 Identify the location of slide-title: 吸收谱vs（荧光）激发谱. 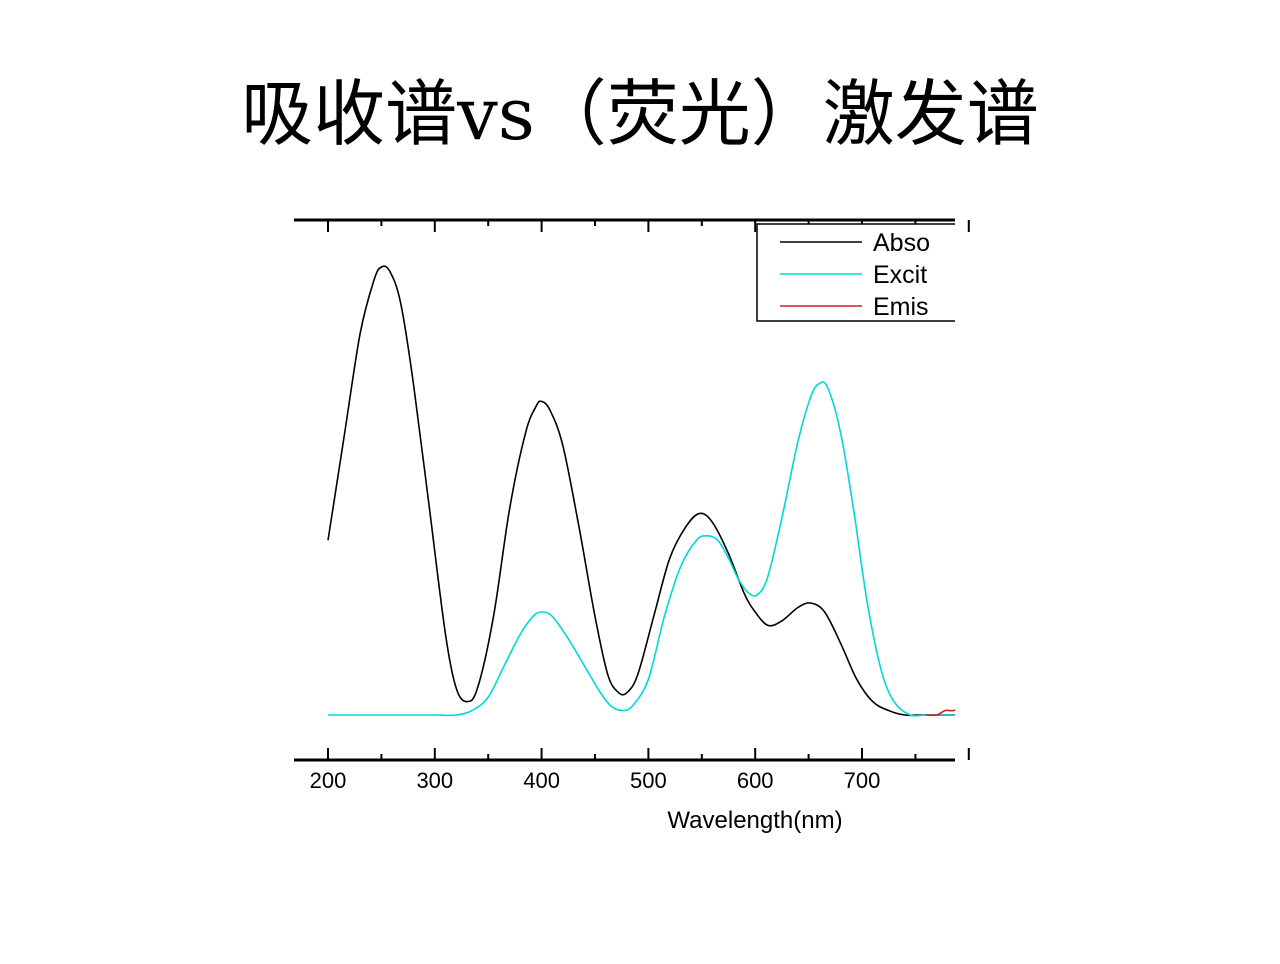
(640, 114).